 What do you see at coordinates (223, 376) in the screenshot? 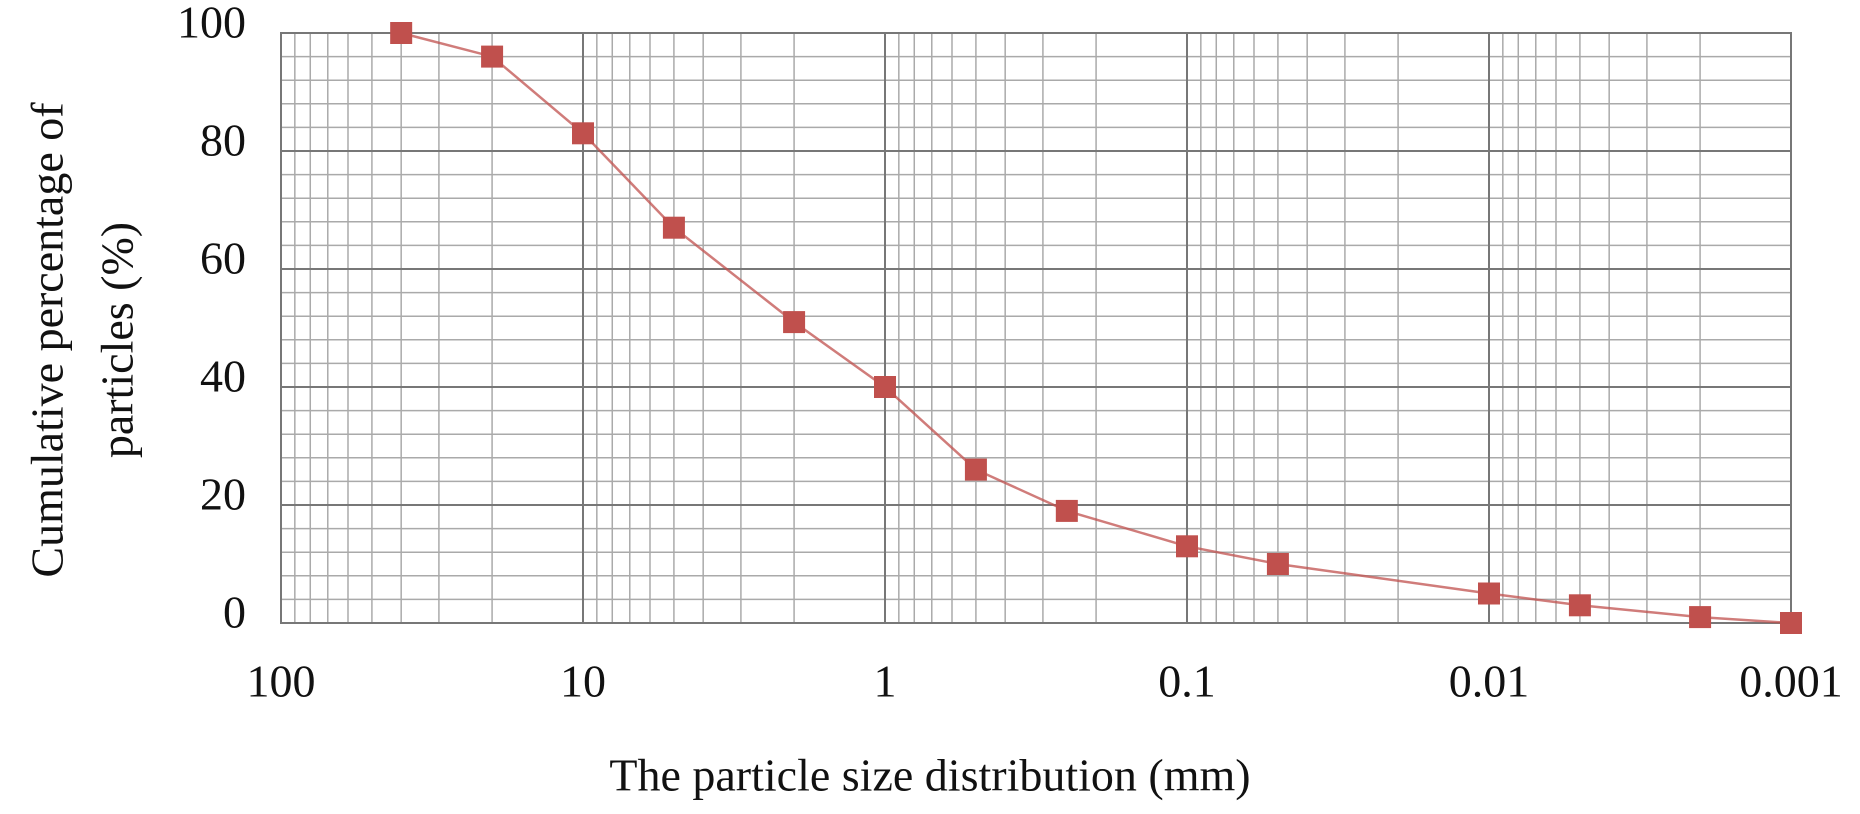
I see `y-tick-label: 40` at bounding box center [223, 376].